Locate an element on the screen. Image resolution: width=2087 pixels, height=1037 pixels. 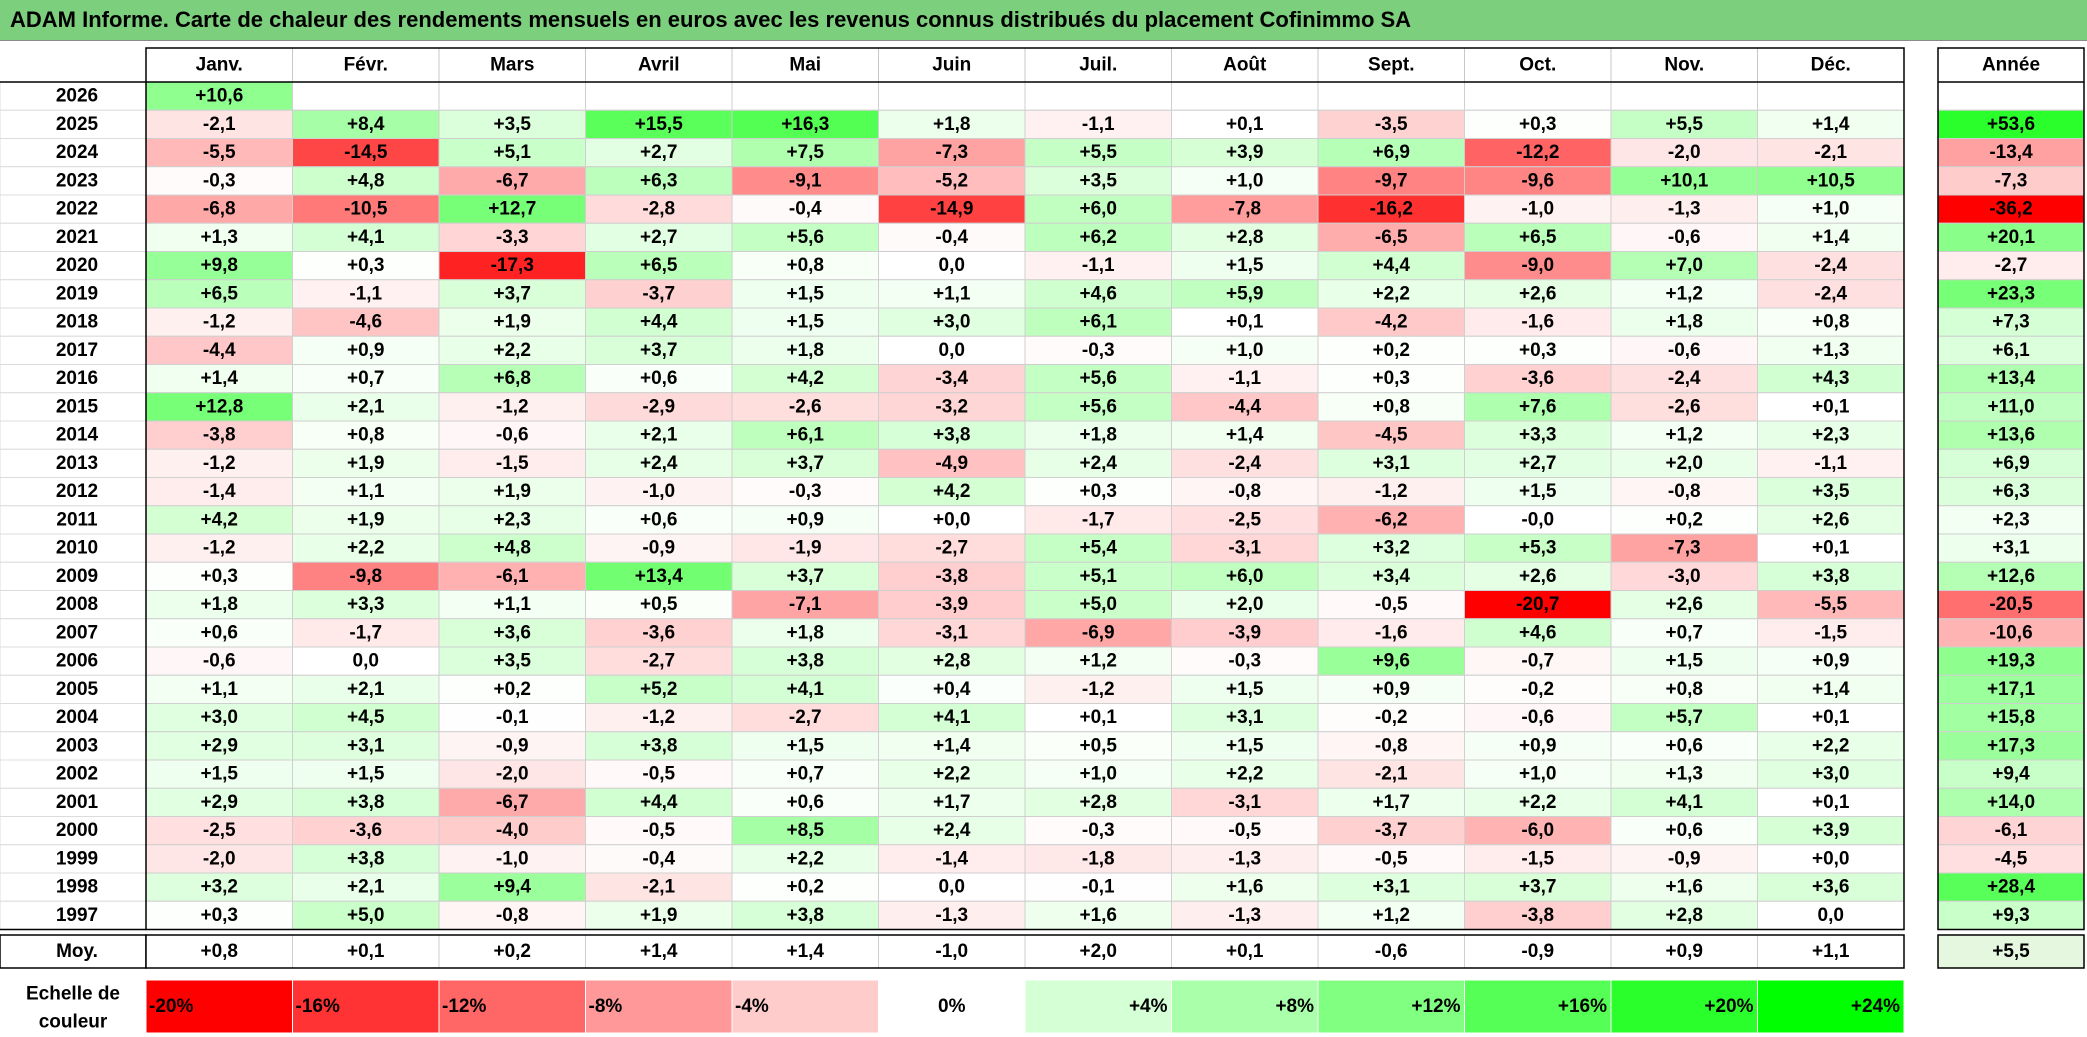
cell-value: -9,6 is located at coordinates (1537, 180).